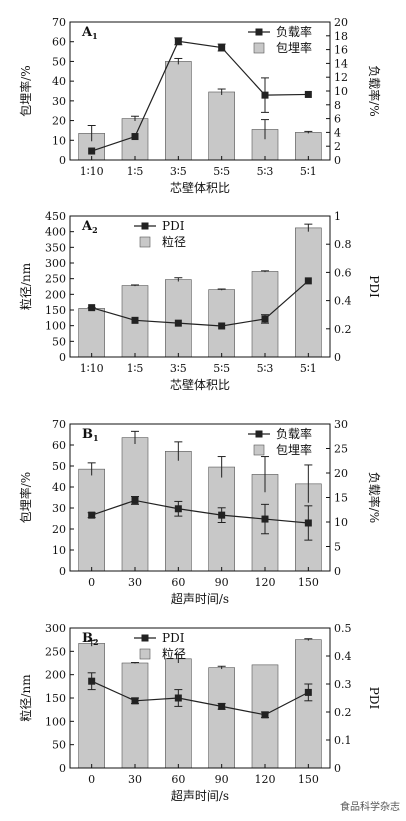  I want to click on y2-tick-label: 0.2, so click(343, 329).